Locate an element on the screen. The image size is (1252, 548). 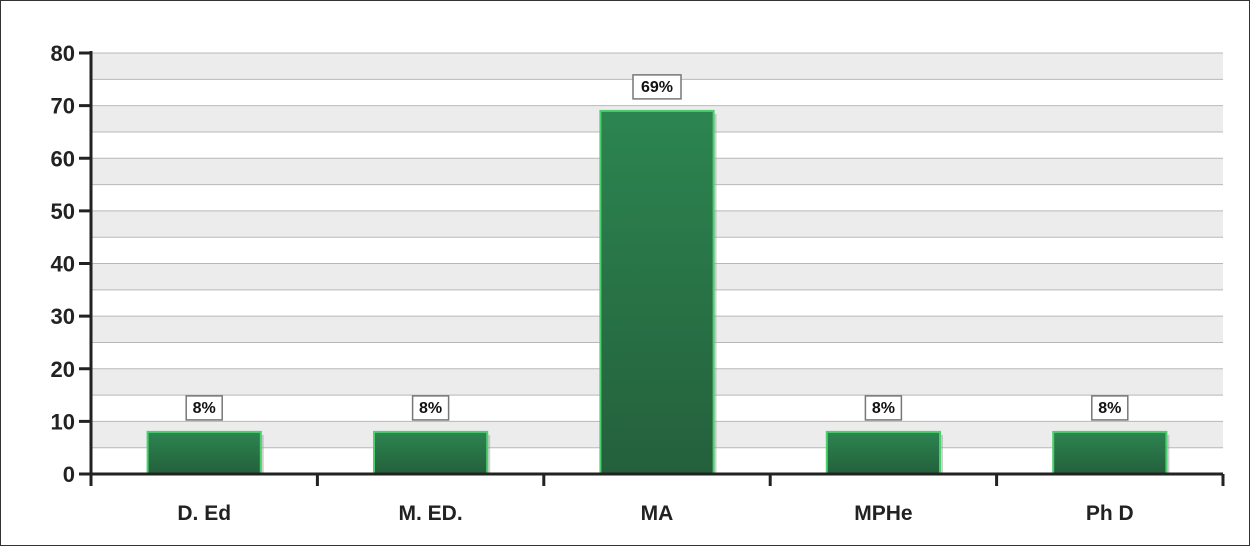
x-tick-label: MPHe is located at coordinates (883, 513).